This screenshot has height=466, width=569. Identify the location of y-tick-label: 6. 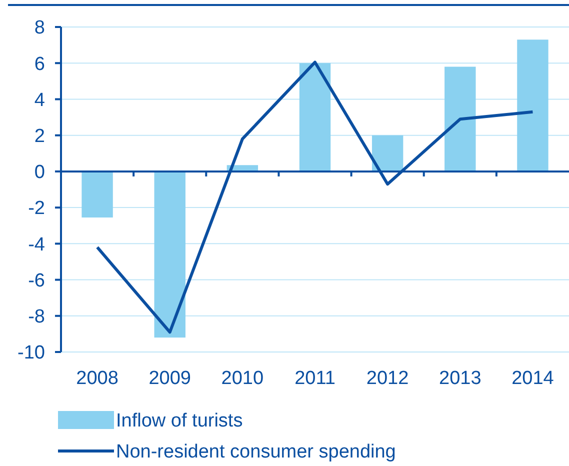
(39, 64).